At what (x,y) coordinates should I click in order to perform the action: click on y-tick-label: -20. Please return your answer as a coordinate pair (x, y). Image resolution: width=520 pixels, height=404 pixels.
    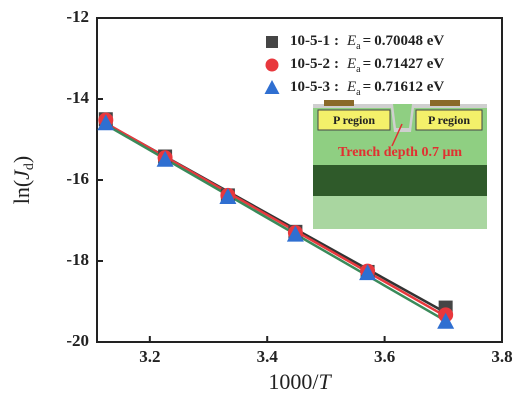
    Looking at the image, I should click on (77, 340).